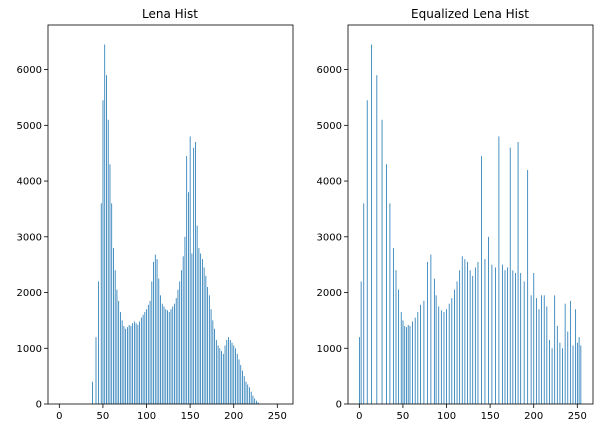  What do you see at coordinates (577, 416) in the screenshot?
I see `x-tick-label: 250` at bounding box center [577, 416].